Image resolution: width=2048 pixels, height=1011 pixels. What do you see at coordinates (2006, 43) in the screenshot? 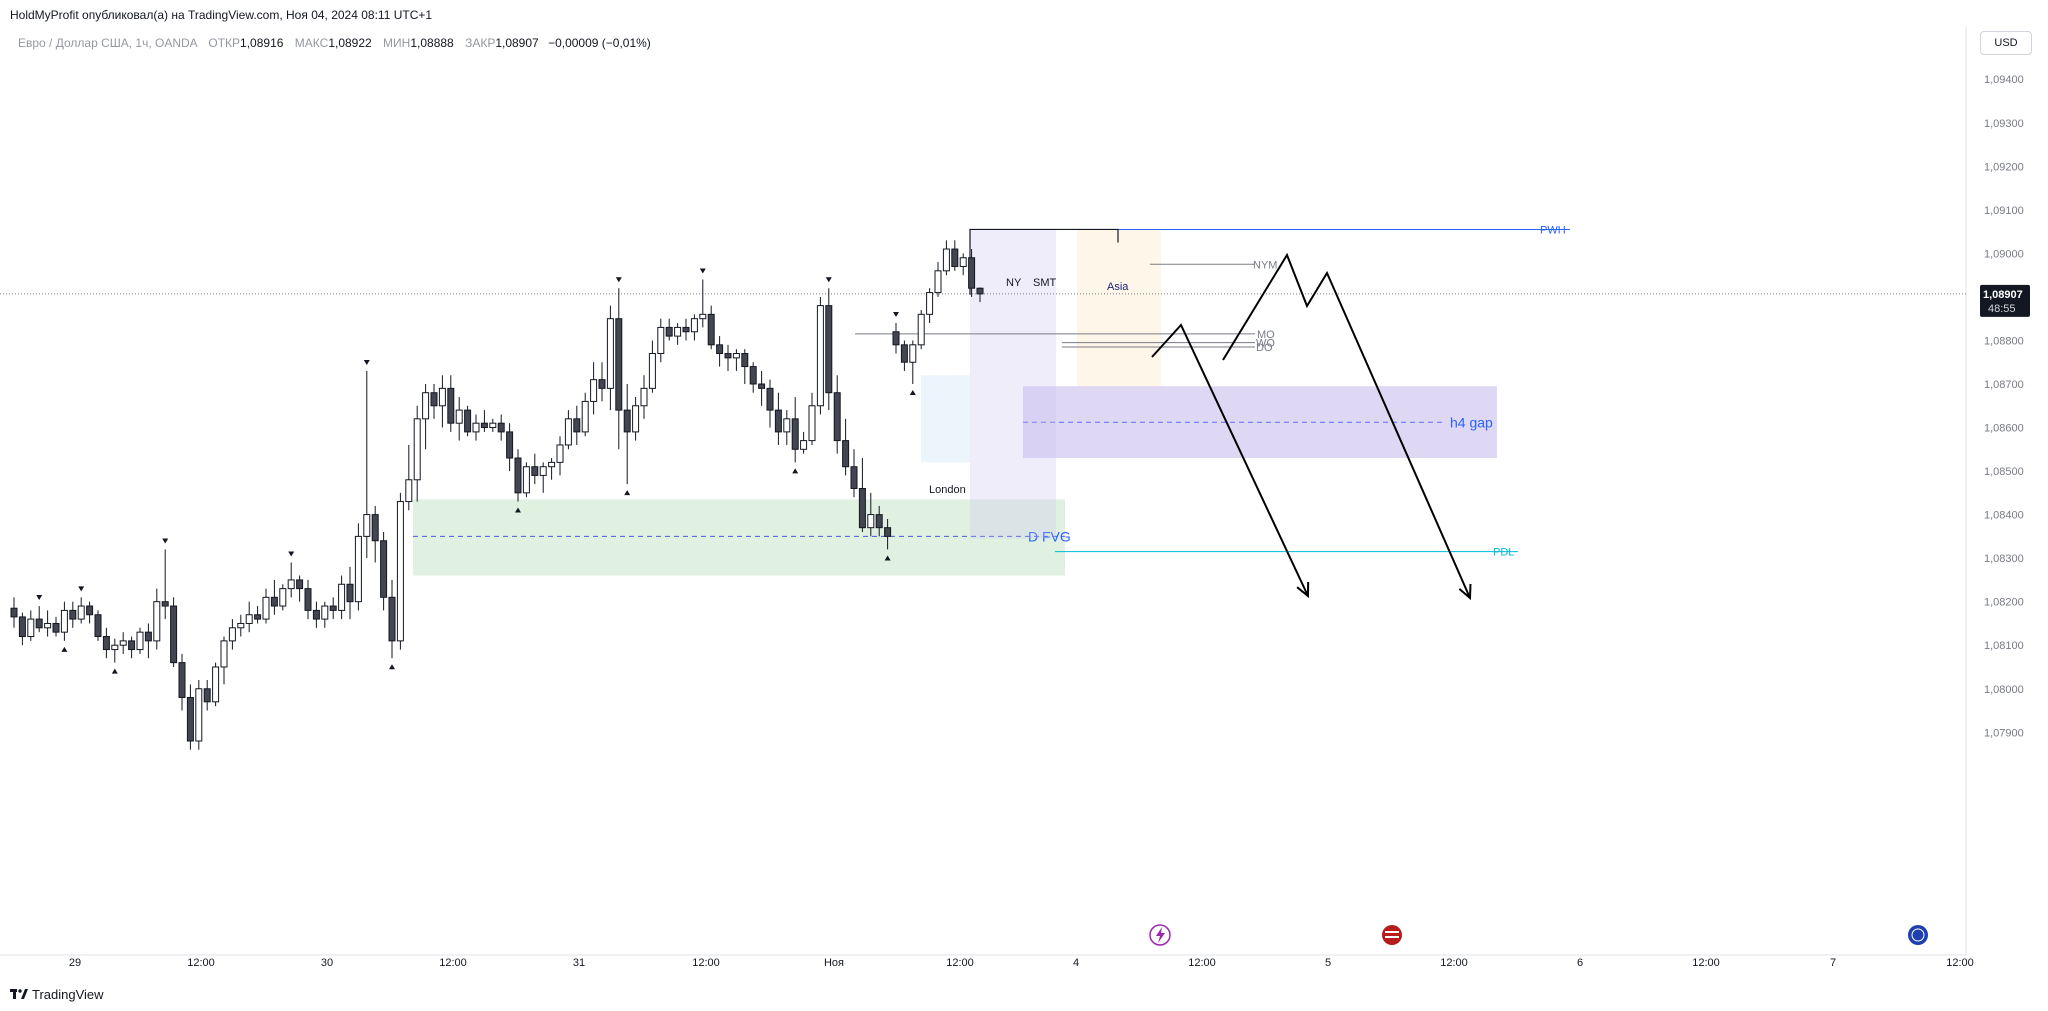
I see `currency-button: USD` at bounding box center [2006, 43].